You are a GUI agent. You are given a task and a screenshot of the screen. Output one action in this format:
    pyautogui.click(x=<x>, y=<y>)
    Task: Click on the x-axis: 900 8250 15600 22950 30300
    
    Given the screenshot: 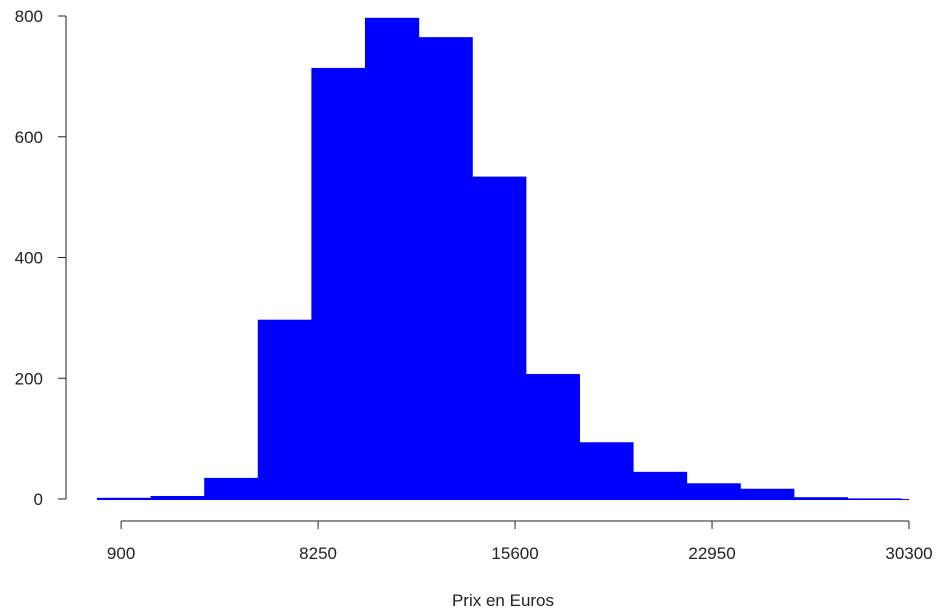 What is the action you would take?
    pyautogui.click(x=520, y=541)
    